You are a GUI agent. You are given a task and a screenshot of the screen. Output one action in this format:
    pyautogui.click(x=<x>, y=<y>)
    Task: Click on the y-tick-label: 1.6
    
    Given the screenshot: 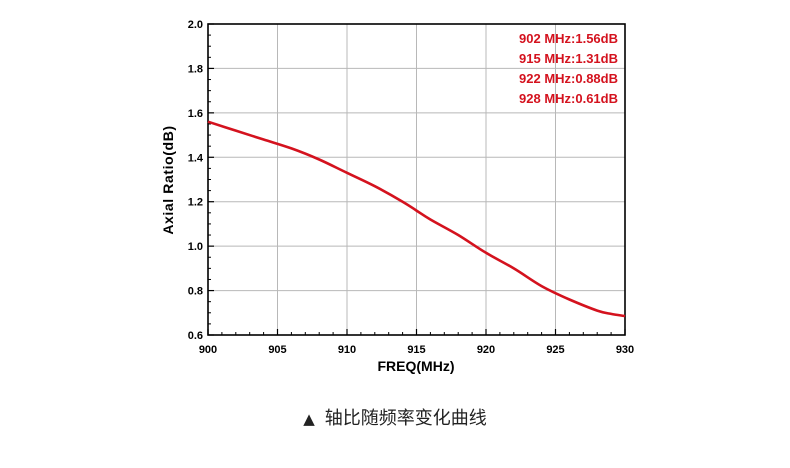 What is the action you would take?
    pyautogui.click(x=195, y=114)
    